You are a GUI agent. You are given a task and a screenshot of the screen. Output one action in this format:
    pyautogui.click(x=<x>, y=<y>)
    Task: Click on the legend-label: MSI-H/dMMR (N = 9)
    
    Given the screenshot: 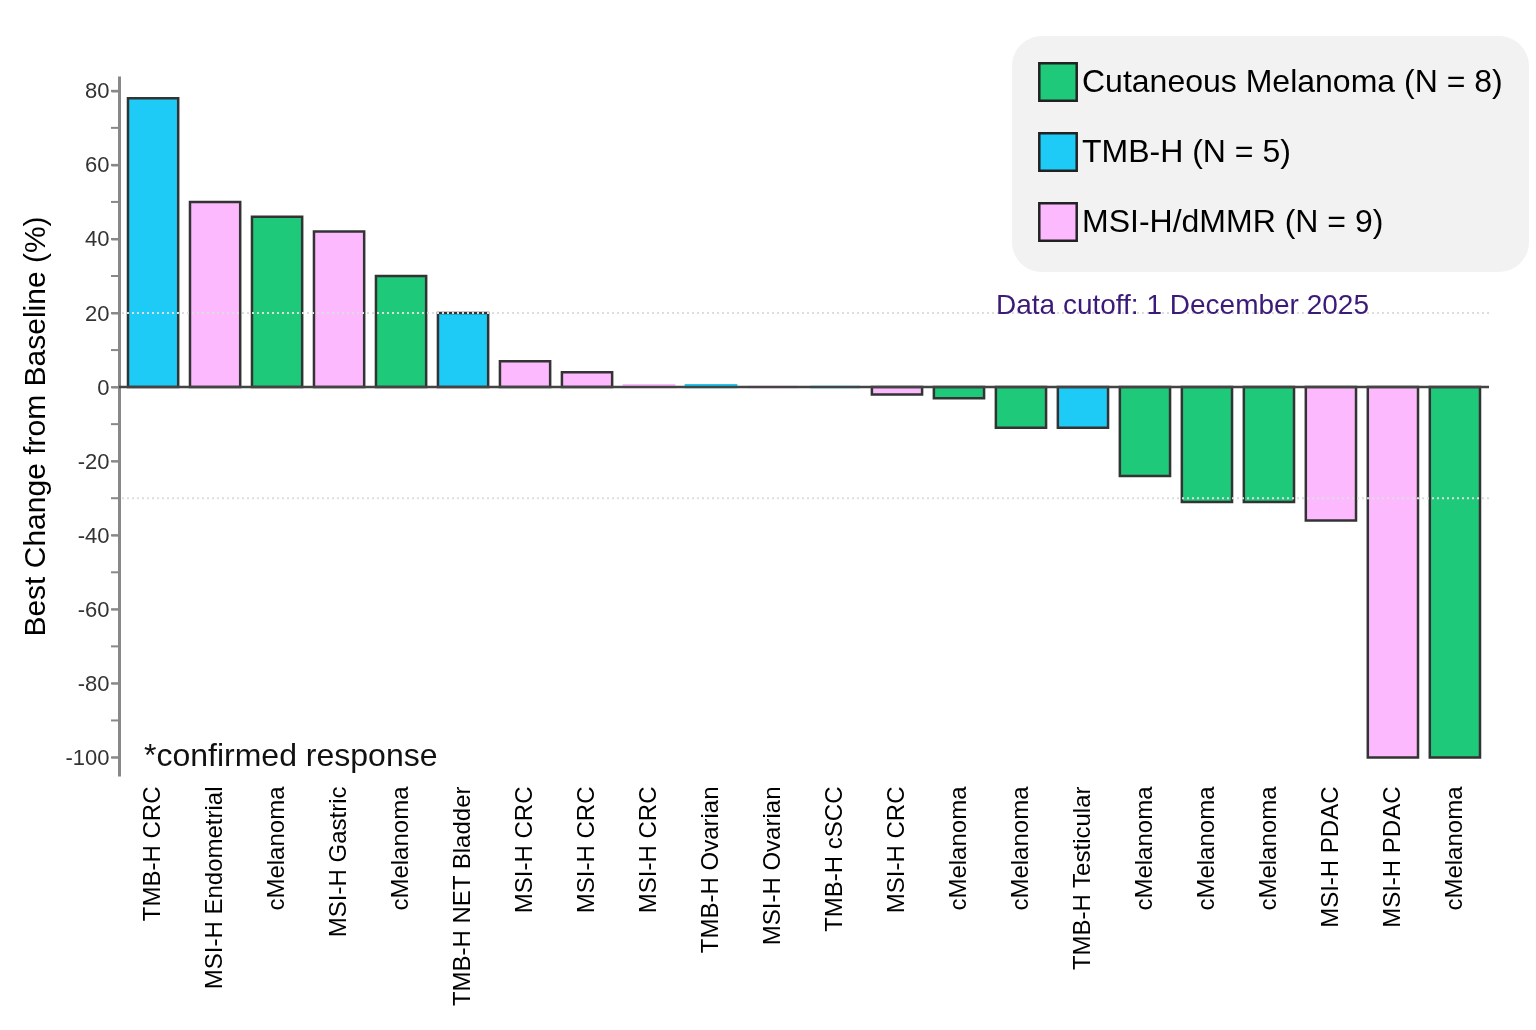 What is the action you would take?
    pyautogui.click(x=1233, y=221)
    